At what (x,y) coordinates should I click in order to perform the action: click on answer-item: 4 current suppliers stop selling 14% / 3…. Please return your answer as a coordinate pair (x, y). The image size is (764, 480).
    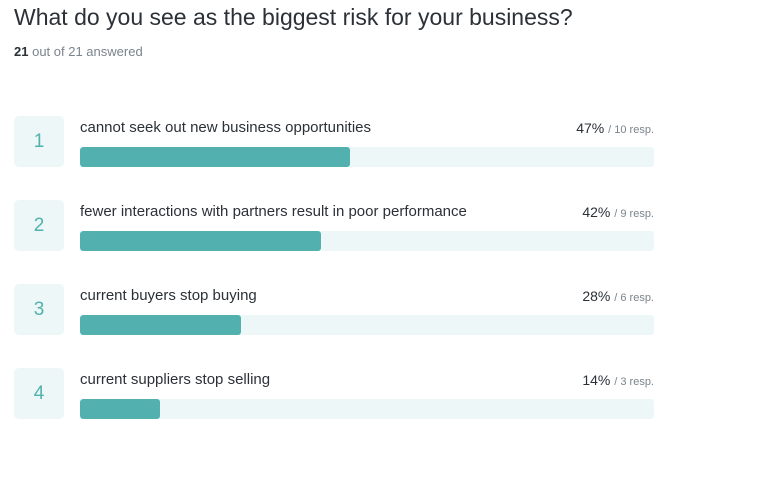
    Looking at the image, I should click on (382, 396).